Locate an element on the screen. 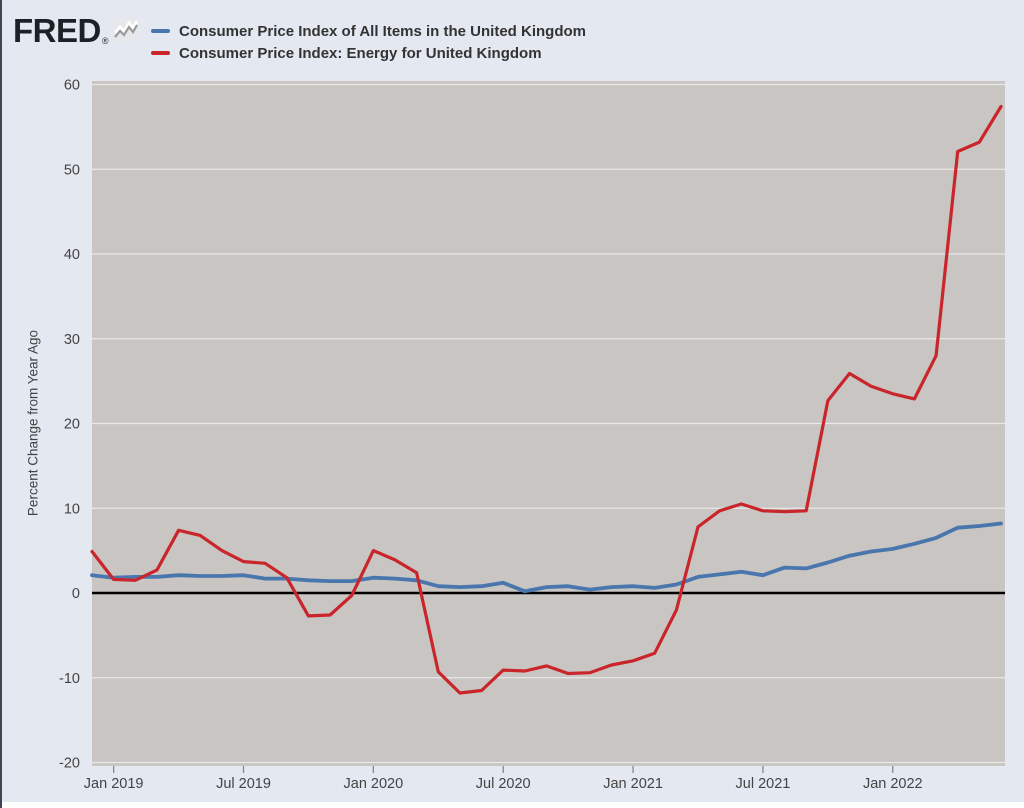 This screenshot has width=1024, height=808. fred-logo-text: FRED is located at coordinates (57, 30).